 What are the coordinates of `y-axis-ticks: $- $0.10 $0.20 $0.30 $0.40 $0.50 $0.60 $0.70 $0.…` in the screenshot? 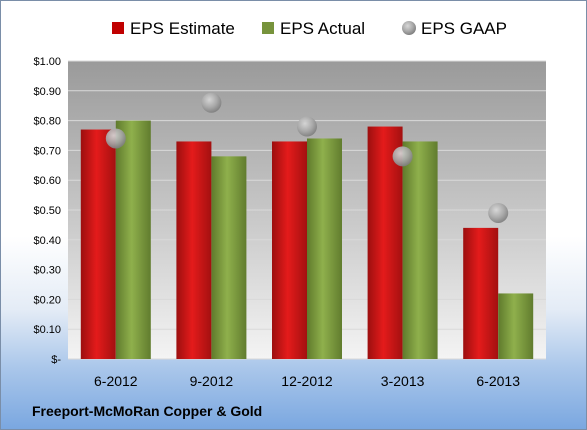 It's located at (47, 211).